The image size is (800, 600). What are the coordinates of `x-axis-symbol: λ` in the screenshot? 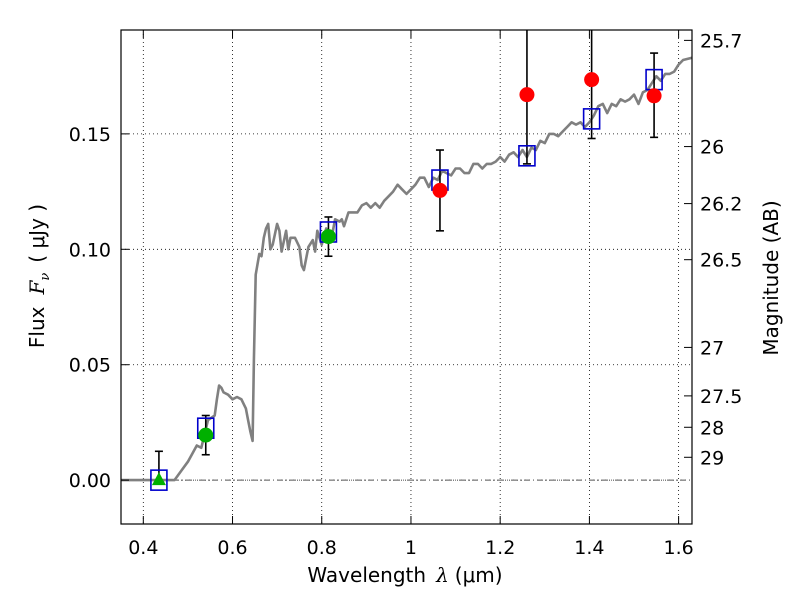 It's located at (442, 575).